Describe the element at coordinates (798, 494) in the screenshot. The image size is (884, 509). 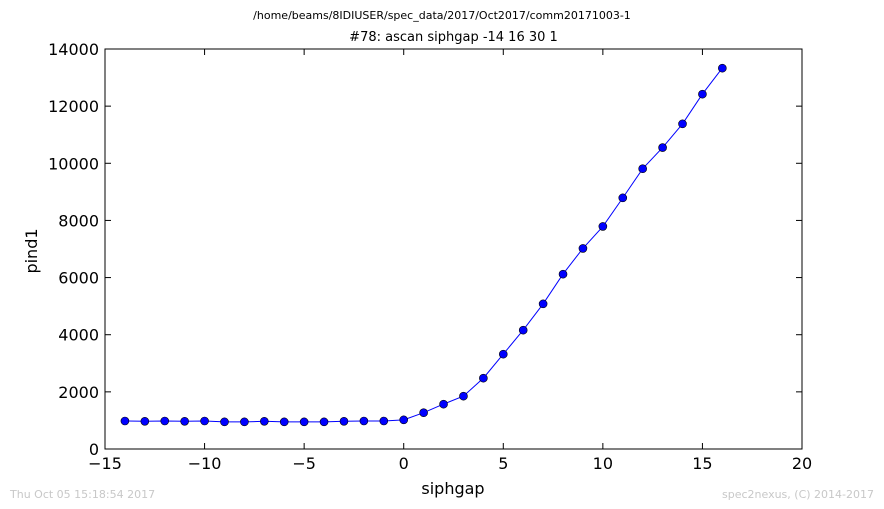
I see `footer-credit: spec2nexus, (C) 2014-2017` at that location.